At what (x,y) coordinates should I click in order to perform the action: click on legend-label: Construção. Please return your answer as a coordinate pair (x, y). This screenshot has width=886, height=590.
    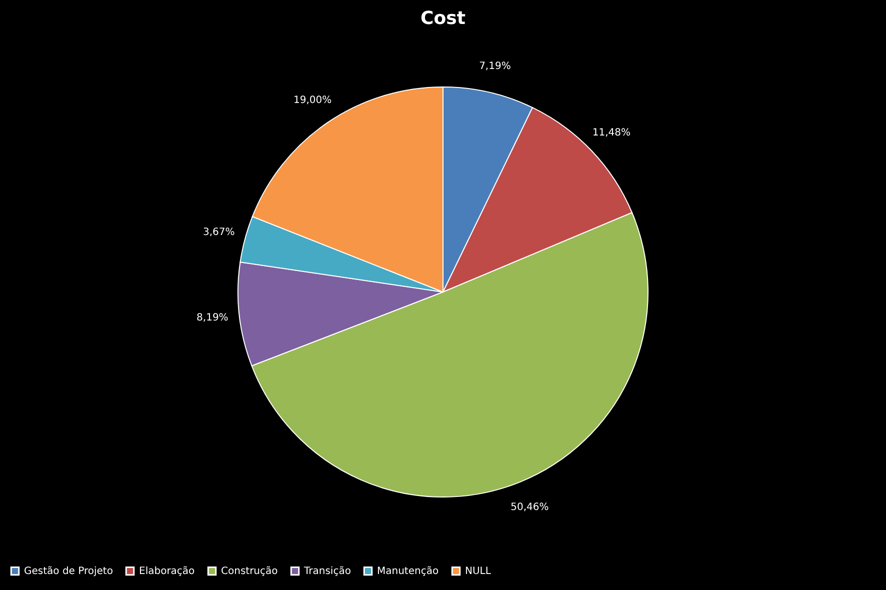
    Looking at the image, I should click on (249, 572).